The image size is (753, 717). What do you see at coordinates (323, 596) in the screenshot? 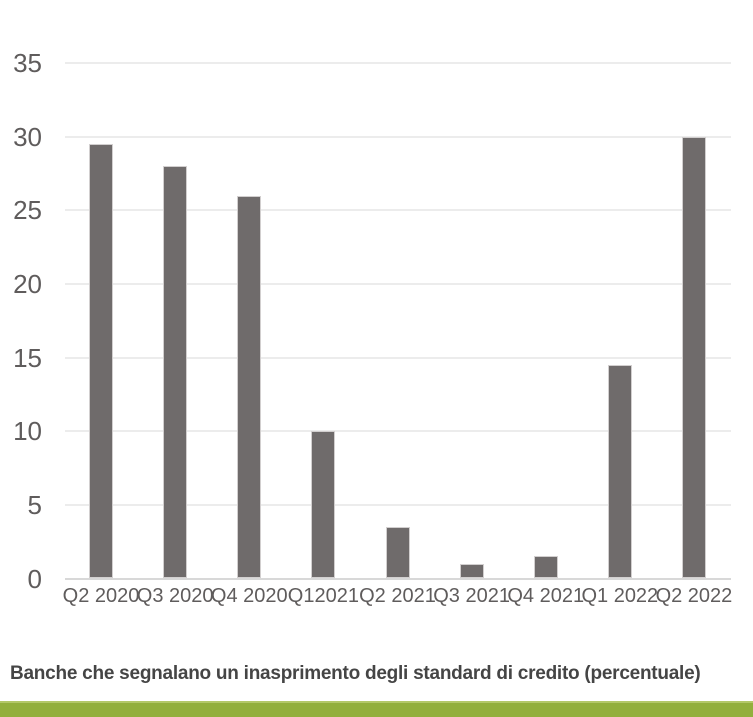
I see `x-axis-tick-label: Q12021` at bounding box center [323, 596].